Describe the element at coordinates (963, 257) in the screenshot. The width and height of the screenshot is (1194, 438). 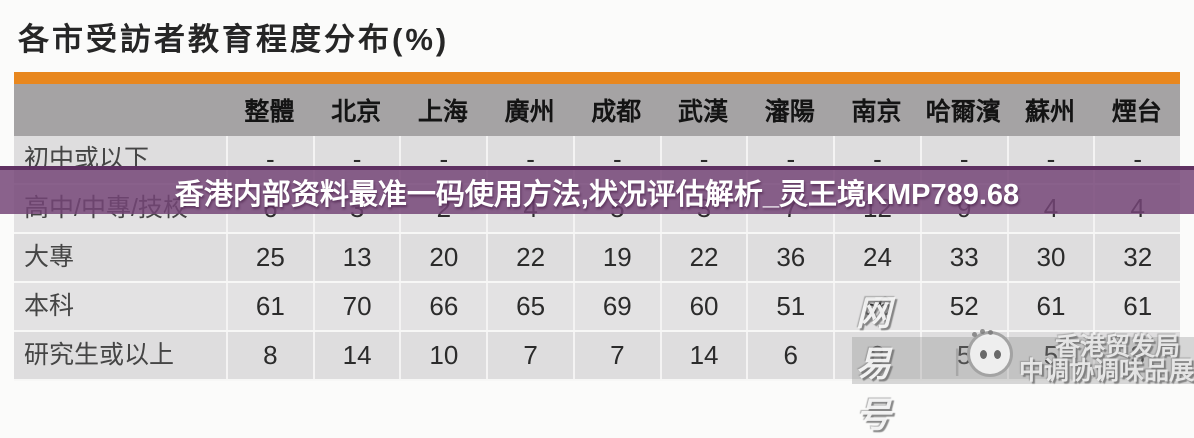
I see `value-cell: 33` at that location.